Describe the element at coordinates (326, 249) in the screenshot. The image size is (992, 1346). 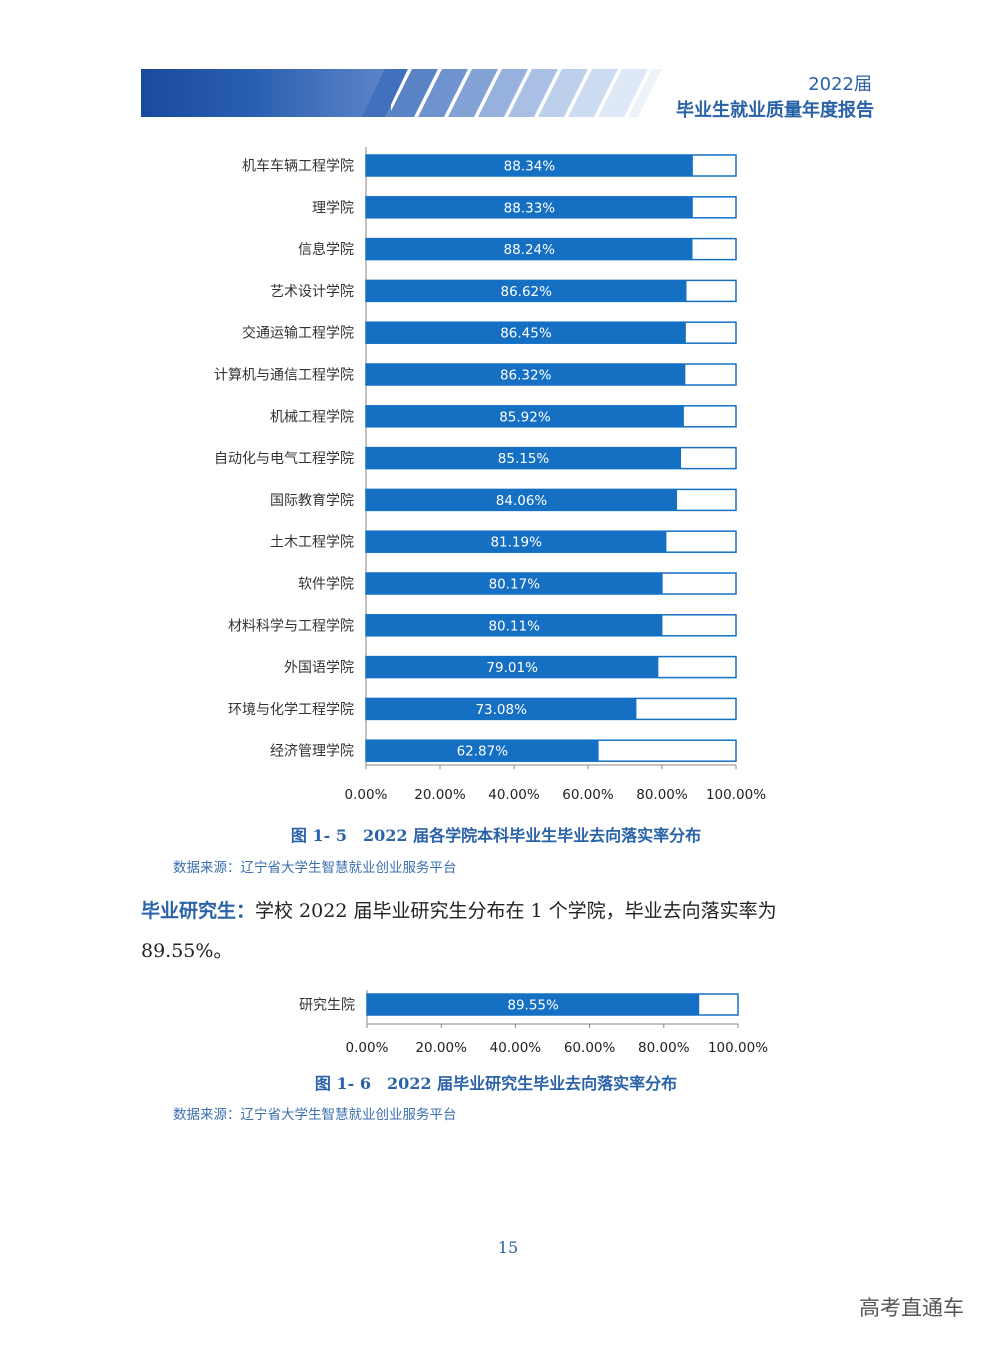
I see `category-label: 信息学院` at that location.